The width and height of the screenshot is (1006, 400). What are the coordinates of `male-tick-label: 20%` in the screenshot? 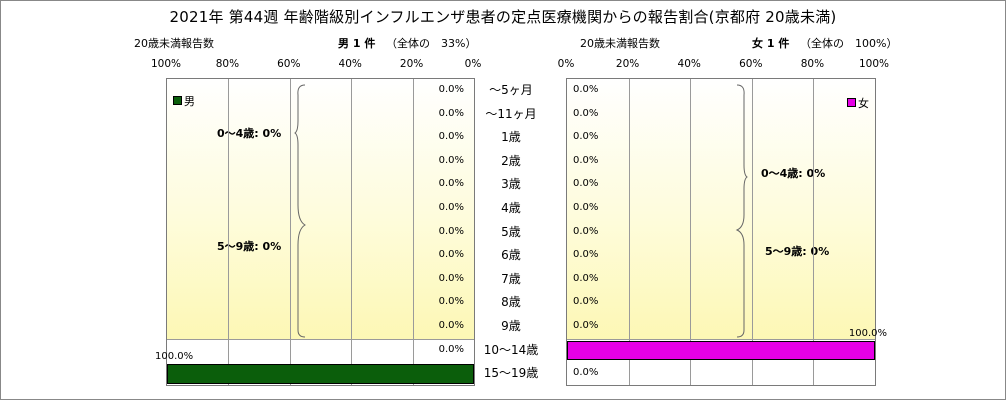 It's located at (411, 64).